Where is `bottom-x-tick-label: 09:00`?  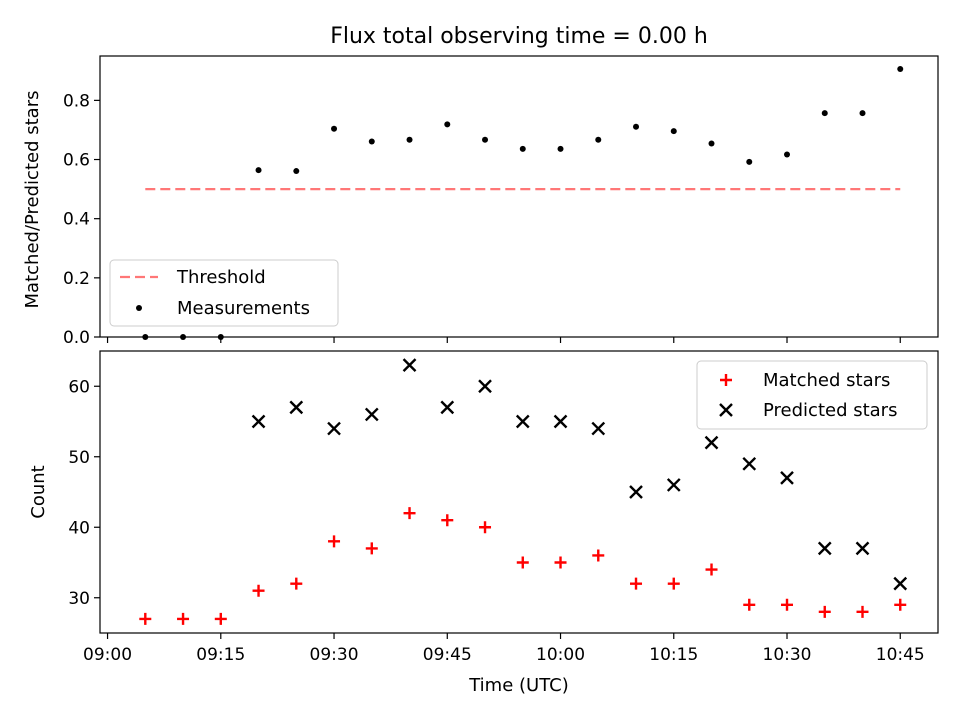 bottom-x-tick-label: 09:00 is located at coordinates (107, 655).